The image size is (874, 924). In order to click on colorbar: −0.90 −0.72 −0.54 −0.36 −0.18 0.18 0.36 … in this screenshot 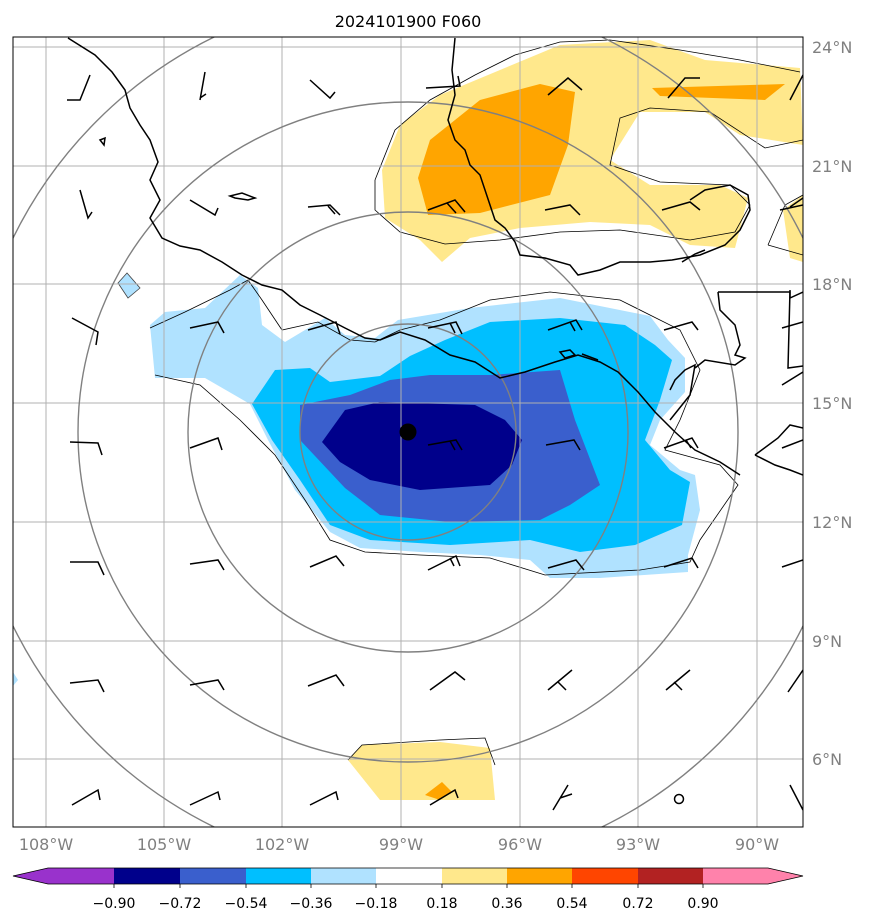, I will do `click(408, 889)`.